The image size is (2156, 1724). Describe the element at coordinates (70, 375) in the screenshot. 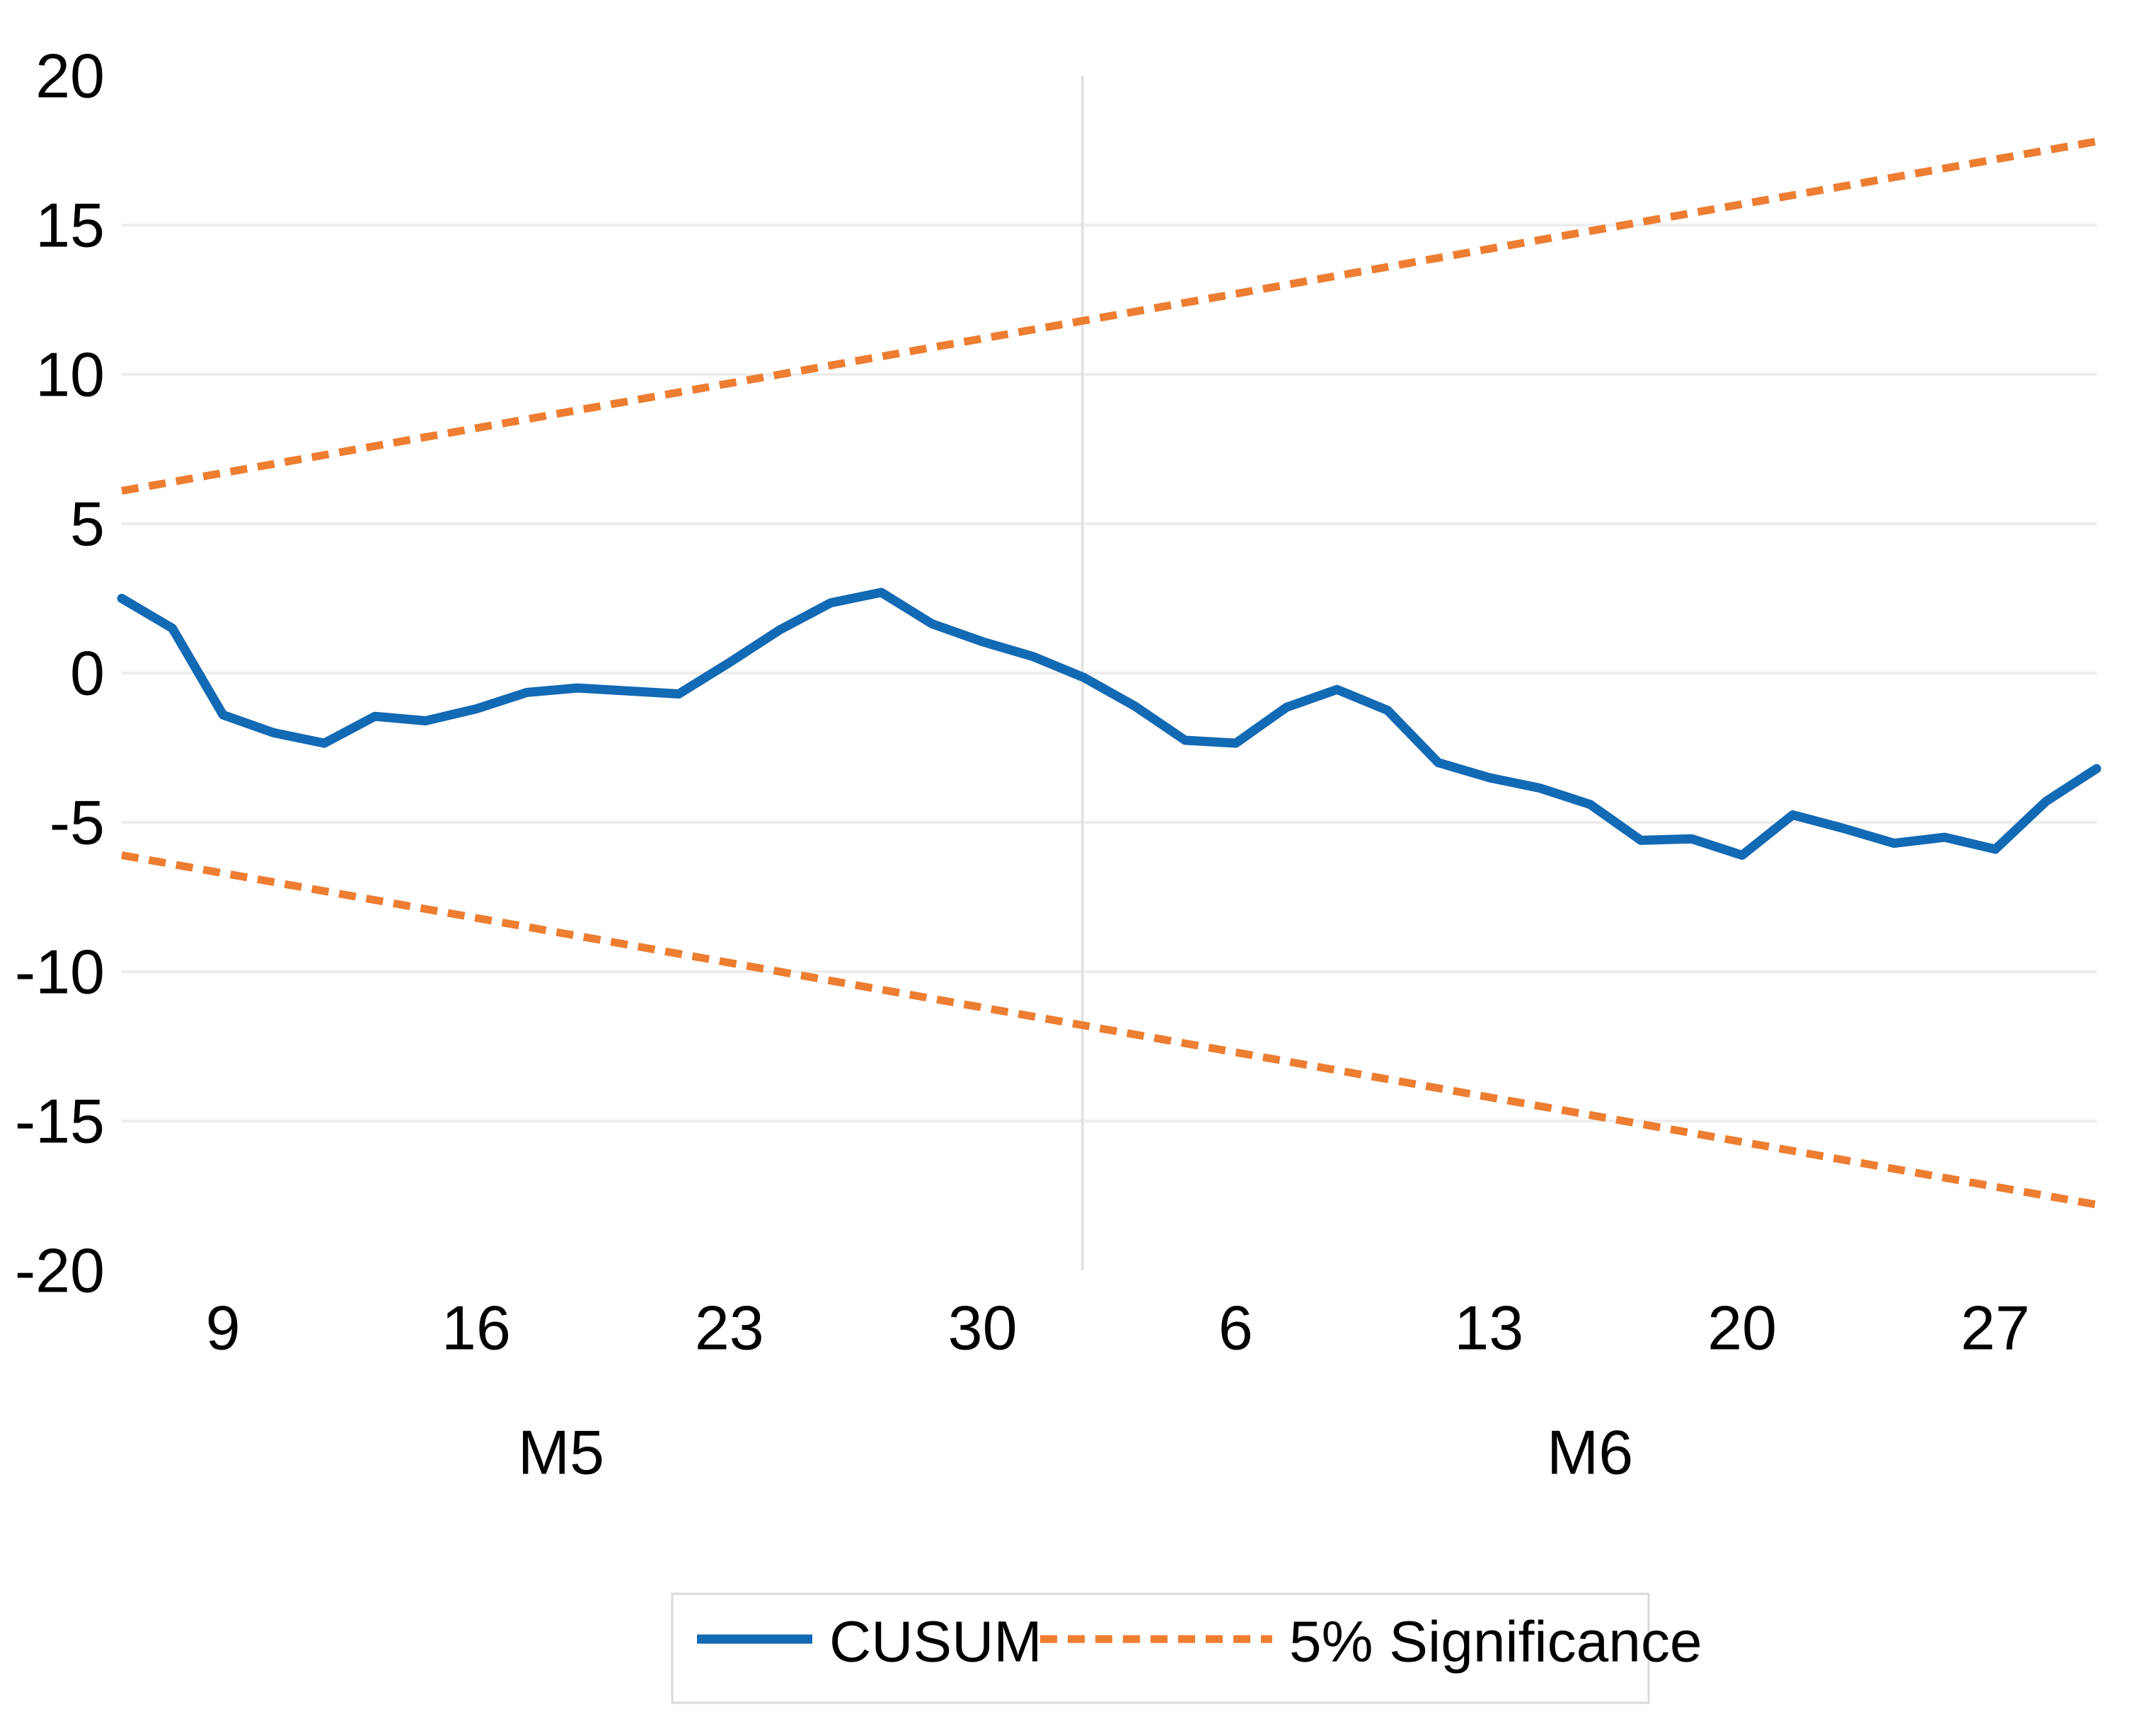

I see `y-axis-label-10: 10` at that location.